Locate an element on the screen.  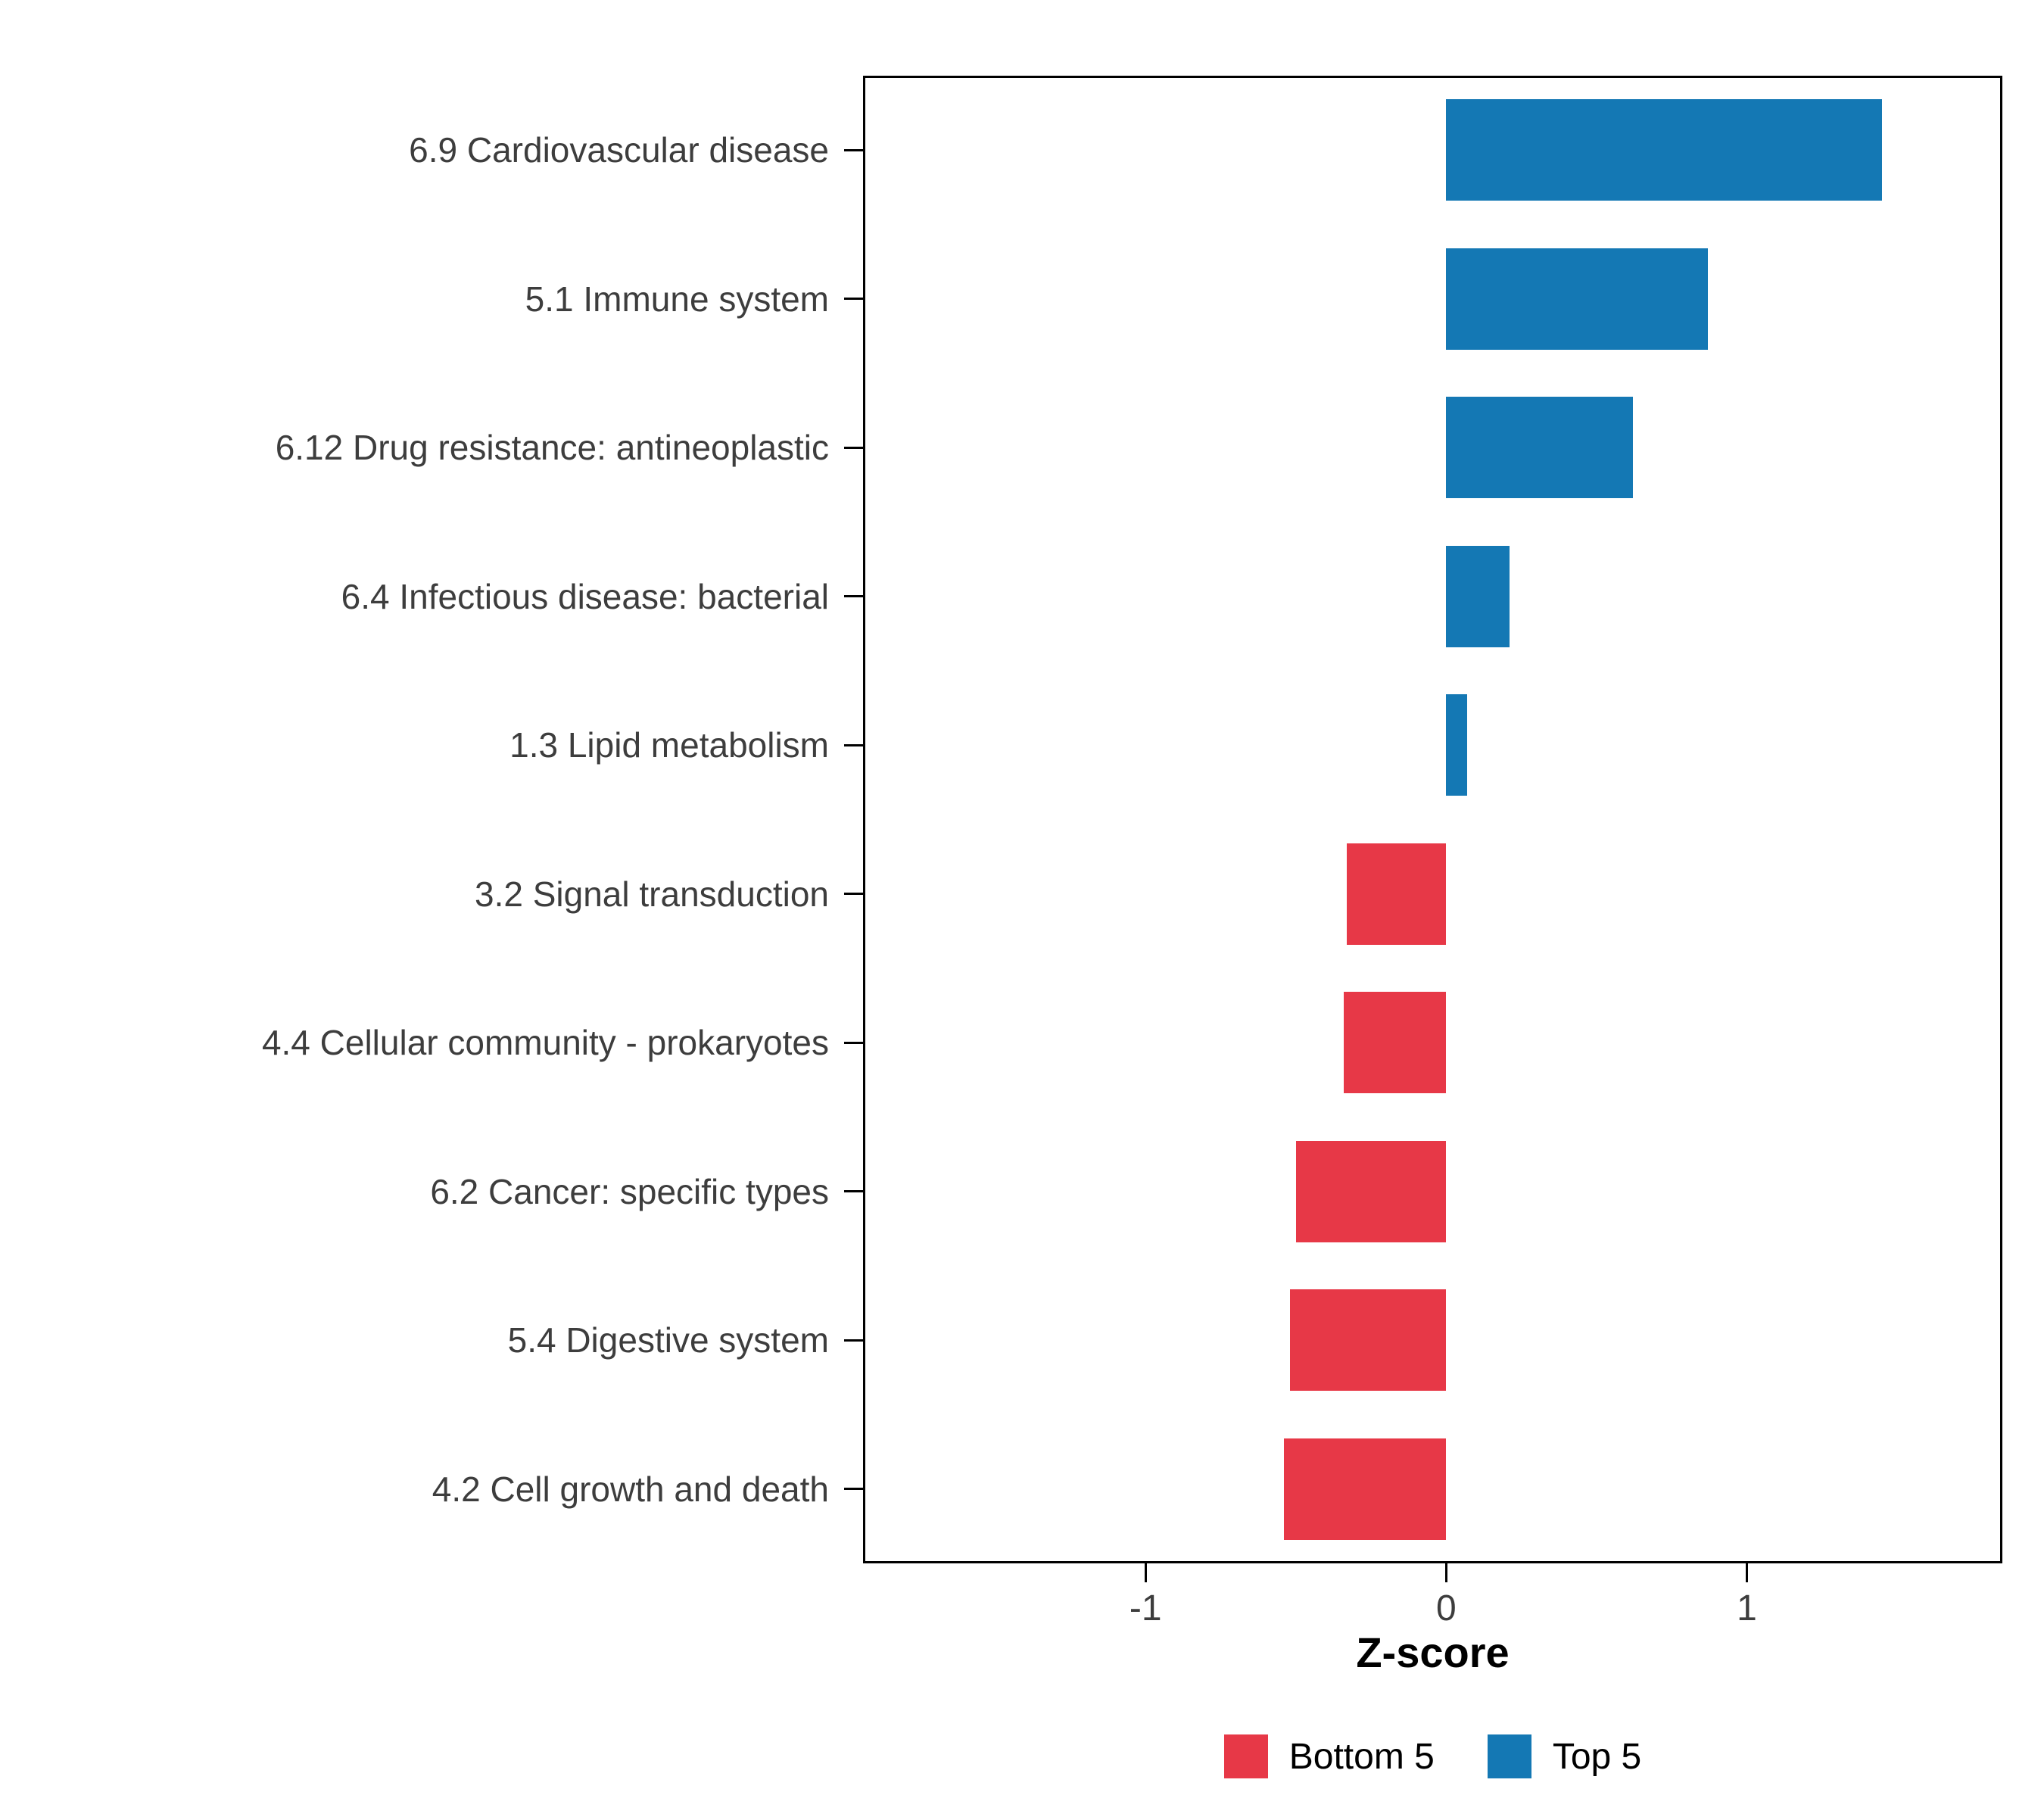
legend-item-top5: Top 5 is located at coordinates (1564, 1756).